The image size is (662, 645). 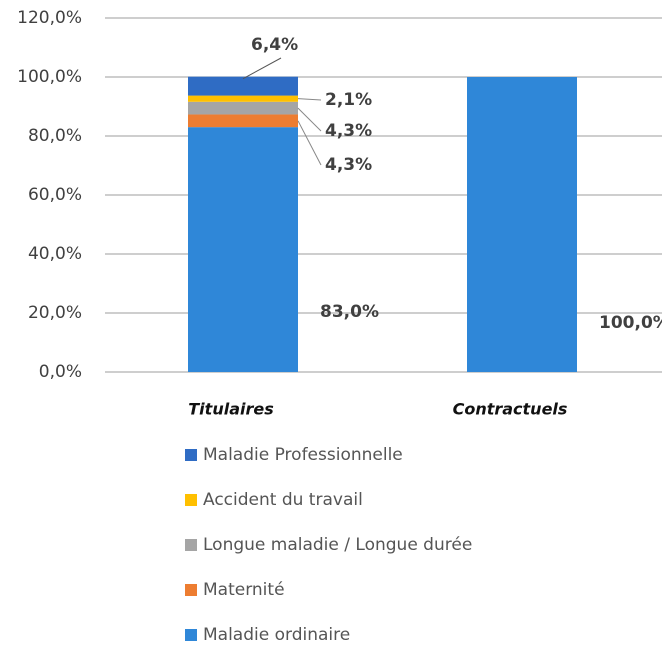 What do you see at coordinates (55, 254) in the screenshot?
I see `y-tick-label: 40,0%` at bounding box center [55, 254].